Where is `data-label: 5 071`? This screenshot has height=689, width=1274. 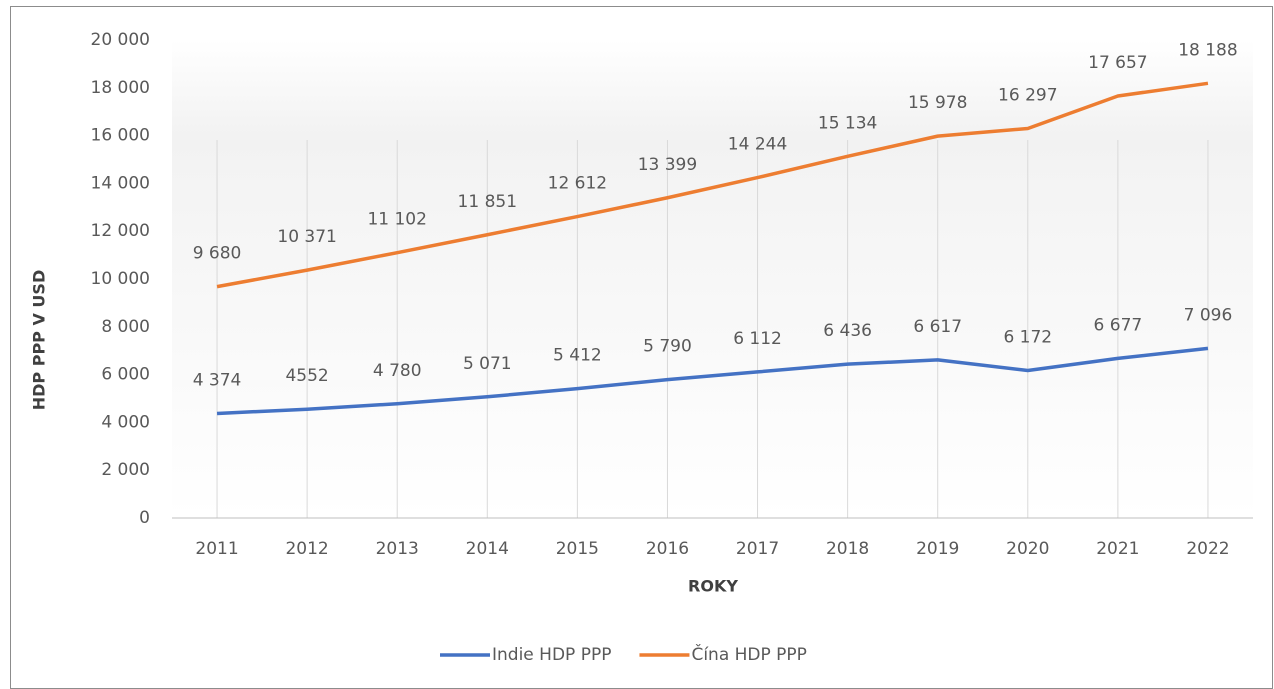 data-label: 5 071 is located at coordinates (487, 364).